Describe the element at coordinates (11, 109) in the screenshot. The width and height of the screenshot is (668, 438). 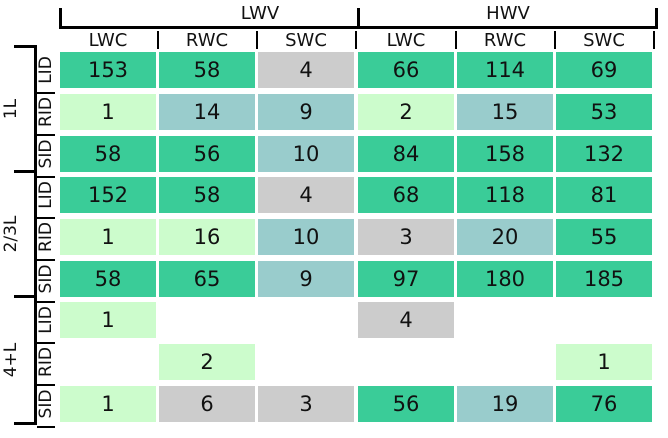
I see `row-group-label-1l: 1L` at that location.